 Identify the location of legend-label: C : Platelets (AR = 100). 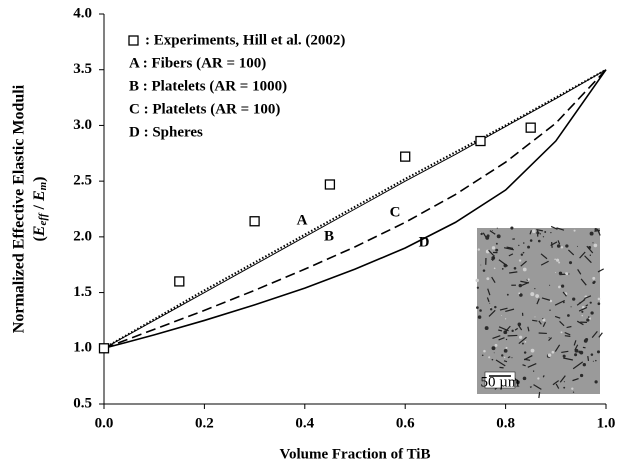
(204, 109).